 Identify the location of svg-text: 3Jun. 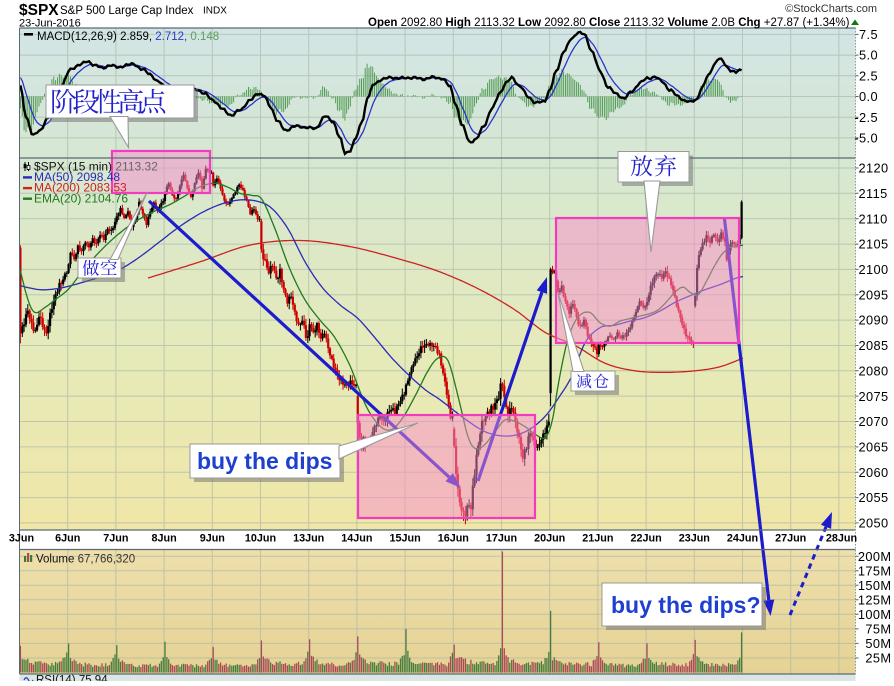
(21, 539).